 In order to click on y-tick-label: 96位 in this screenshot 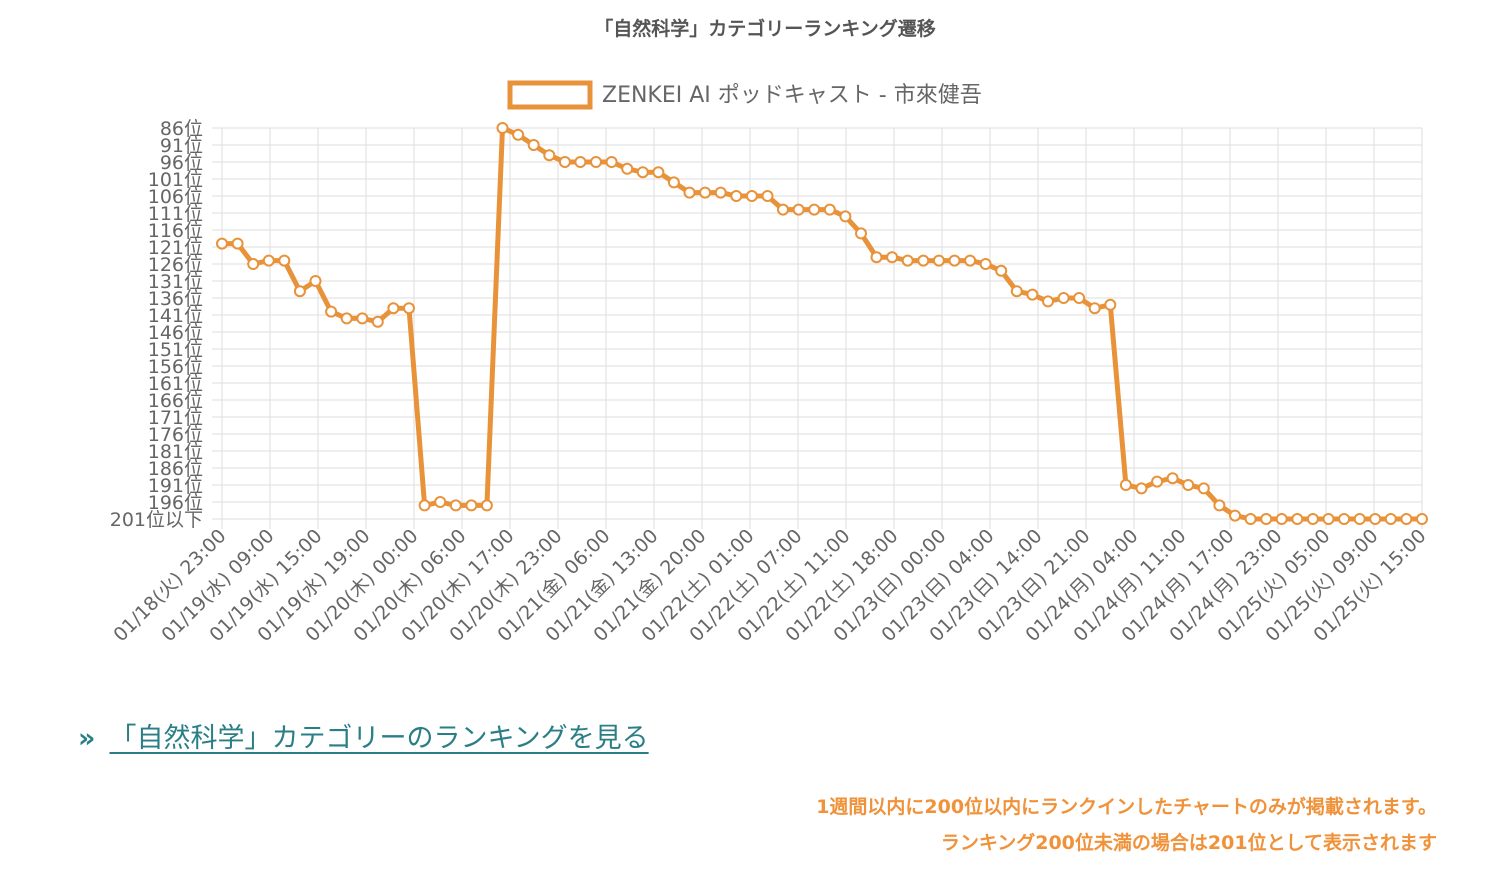, I will do `click(181, 163)`.